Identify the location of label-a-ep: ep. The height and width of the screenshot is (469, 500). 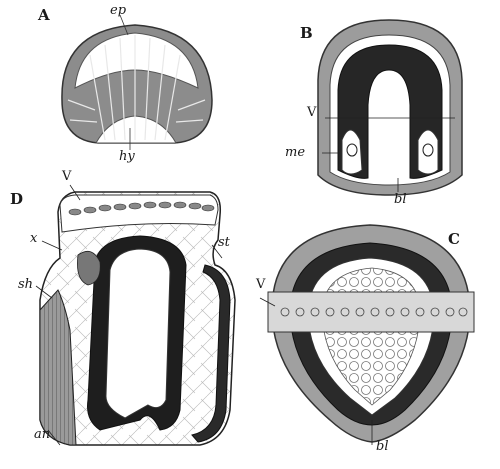
(118, 10).